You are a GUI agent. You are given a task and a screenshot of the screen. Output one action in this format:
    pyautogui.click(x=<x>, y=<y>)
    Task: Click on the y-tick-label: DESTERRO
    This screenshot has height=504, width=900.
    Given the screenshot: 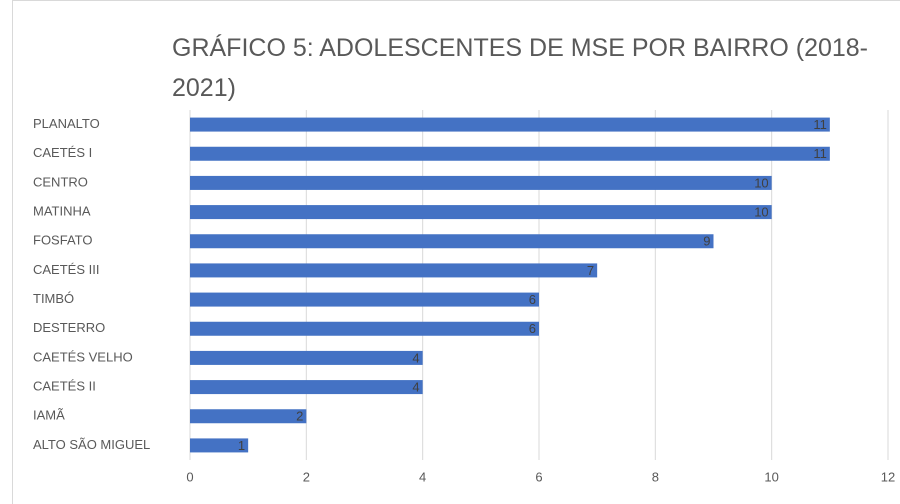 What is the action you would take?
    pyautogui.click(x=69, y=327)
    